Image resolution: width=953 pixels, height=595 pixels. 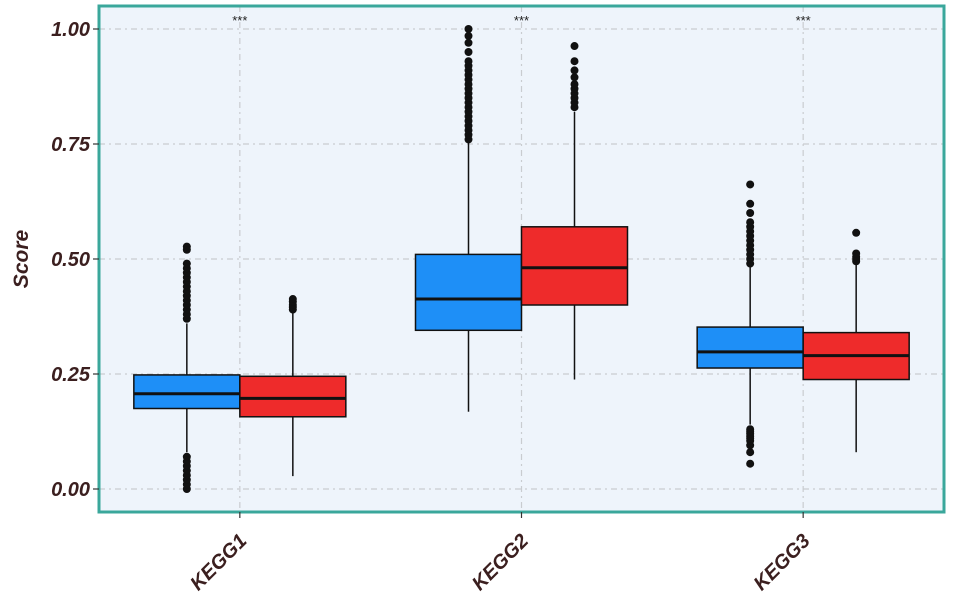 What do you see at coordinates (218, 562) in the screenshot?
I see `x-tick-label: KEGG1` at bounding box center [218, 562].